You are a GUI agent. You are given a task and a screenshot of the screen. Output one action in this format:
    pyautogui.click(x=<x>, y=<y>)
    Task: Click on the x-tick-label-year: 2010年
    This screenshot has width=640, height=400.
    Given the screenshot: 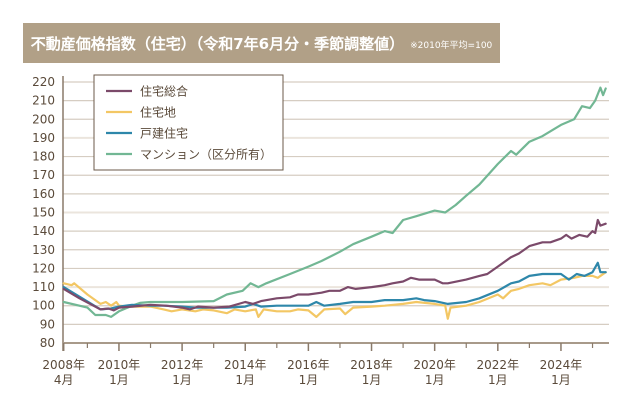 What is the action you would take?
    pyautogui.click(x=119, y=365)
    